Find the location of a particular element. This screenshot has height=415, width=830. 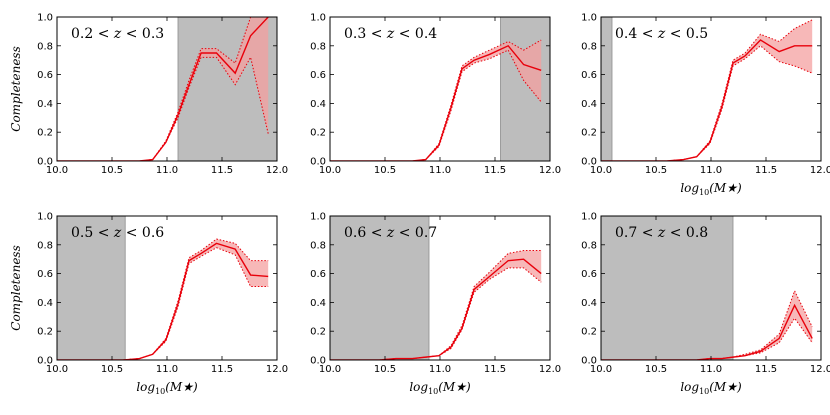

panel-4-xtick-label: 11.5 is located at coordinates (222, 369).